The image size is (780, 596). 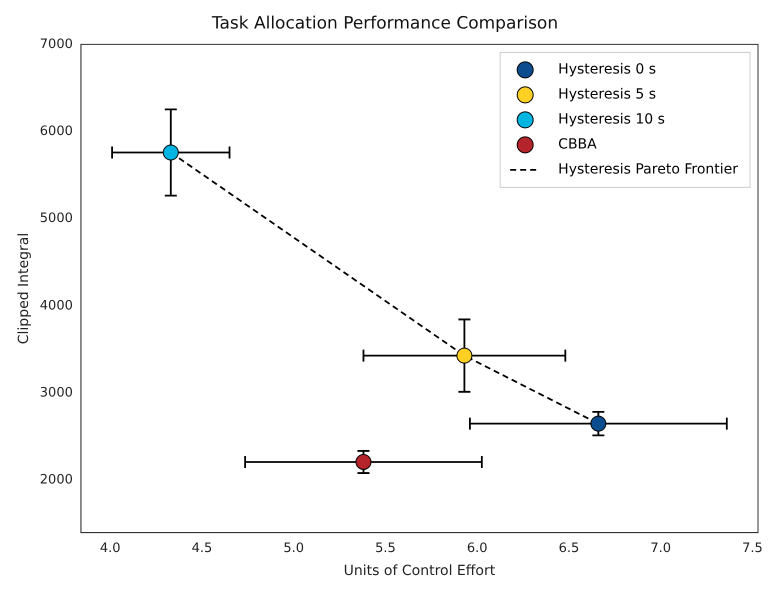 What do you see at coordinates (752, 548) in the screenshot?
I see `x-tick-label: 7.5` at bounding box center [752, 548].